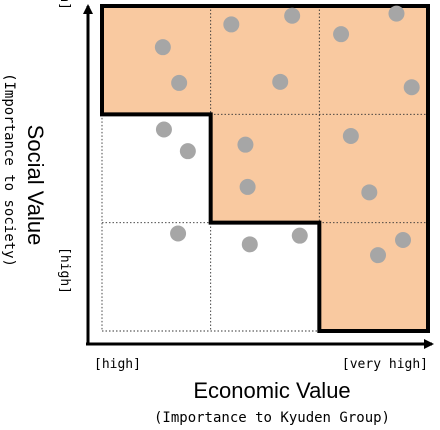 The image size is (440, 430). I want to click on y-axis-low-label: [high], so click(64, 270).